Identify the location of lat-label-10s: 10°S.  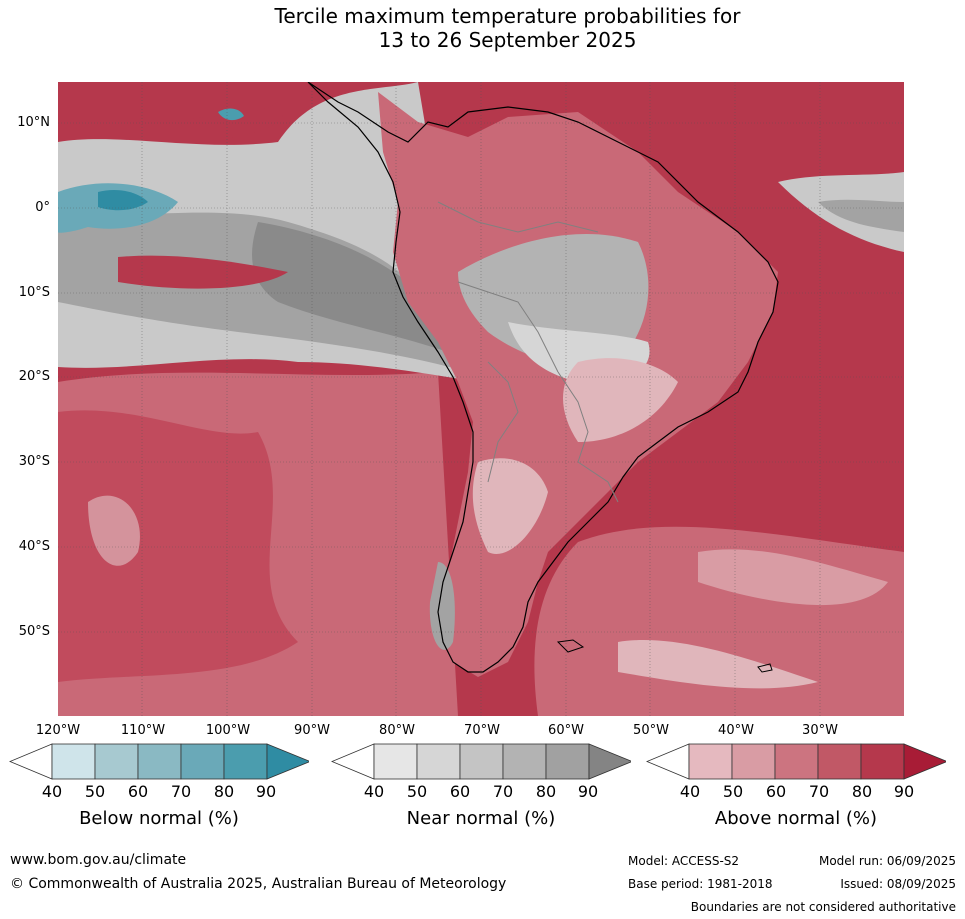
(34, 292).